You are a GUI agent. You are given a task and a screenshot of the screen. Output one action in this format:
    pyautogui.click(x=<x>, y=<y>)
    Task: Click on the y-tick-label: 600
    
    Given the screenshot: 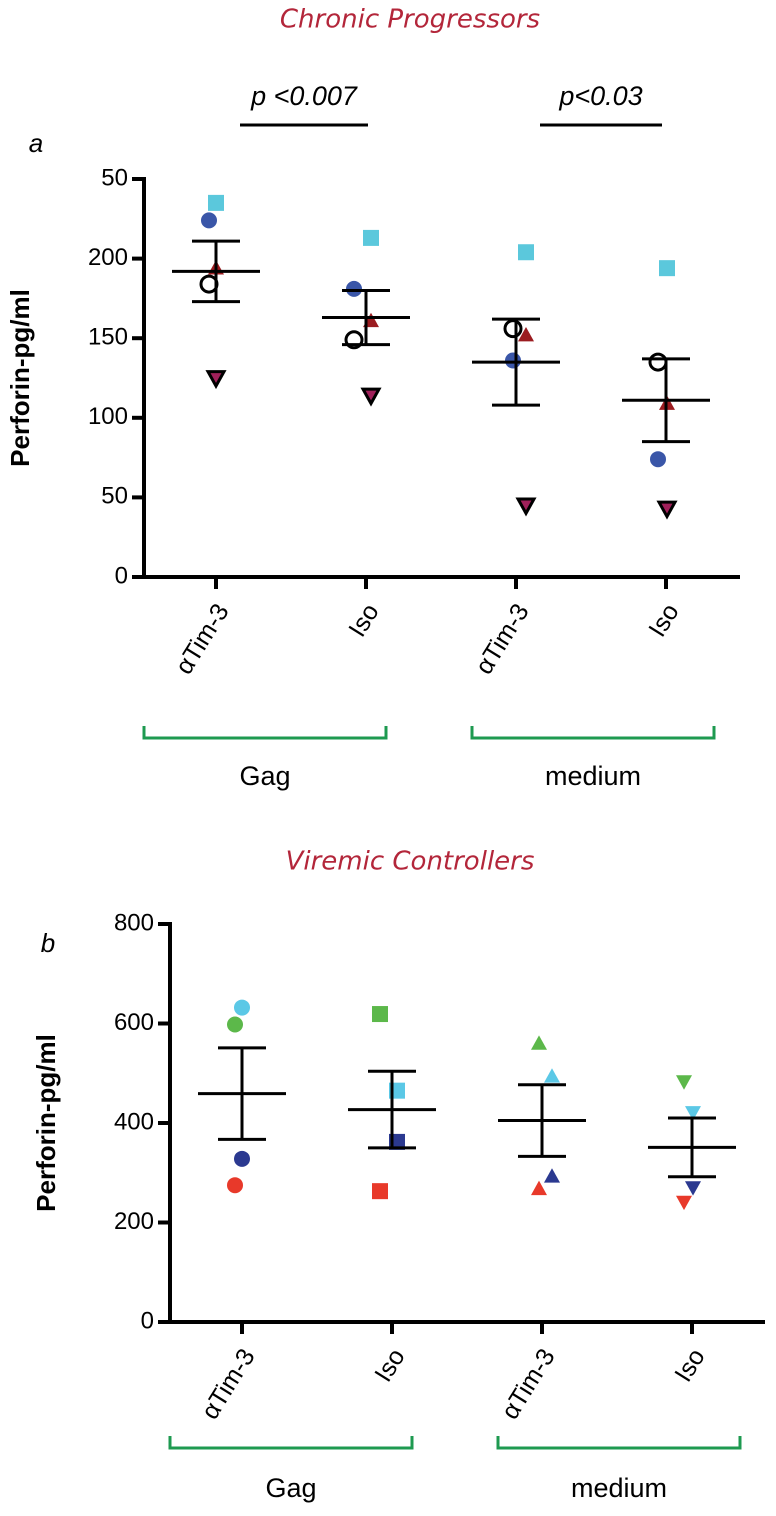 What is the action you would take?
    pyautogui.click(x=134, y=1022)
    